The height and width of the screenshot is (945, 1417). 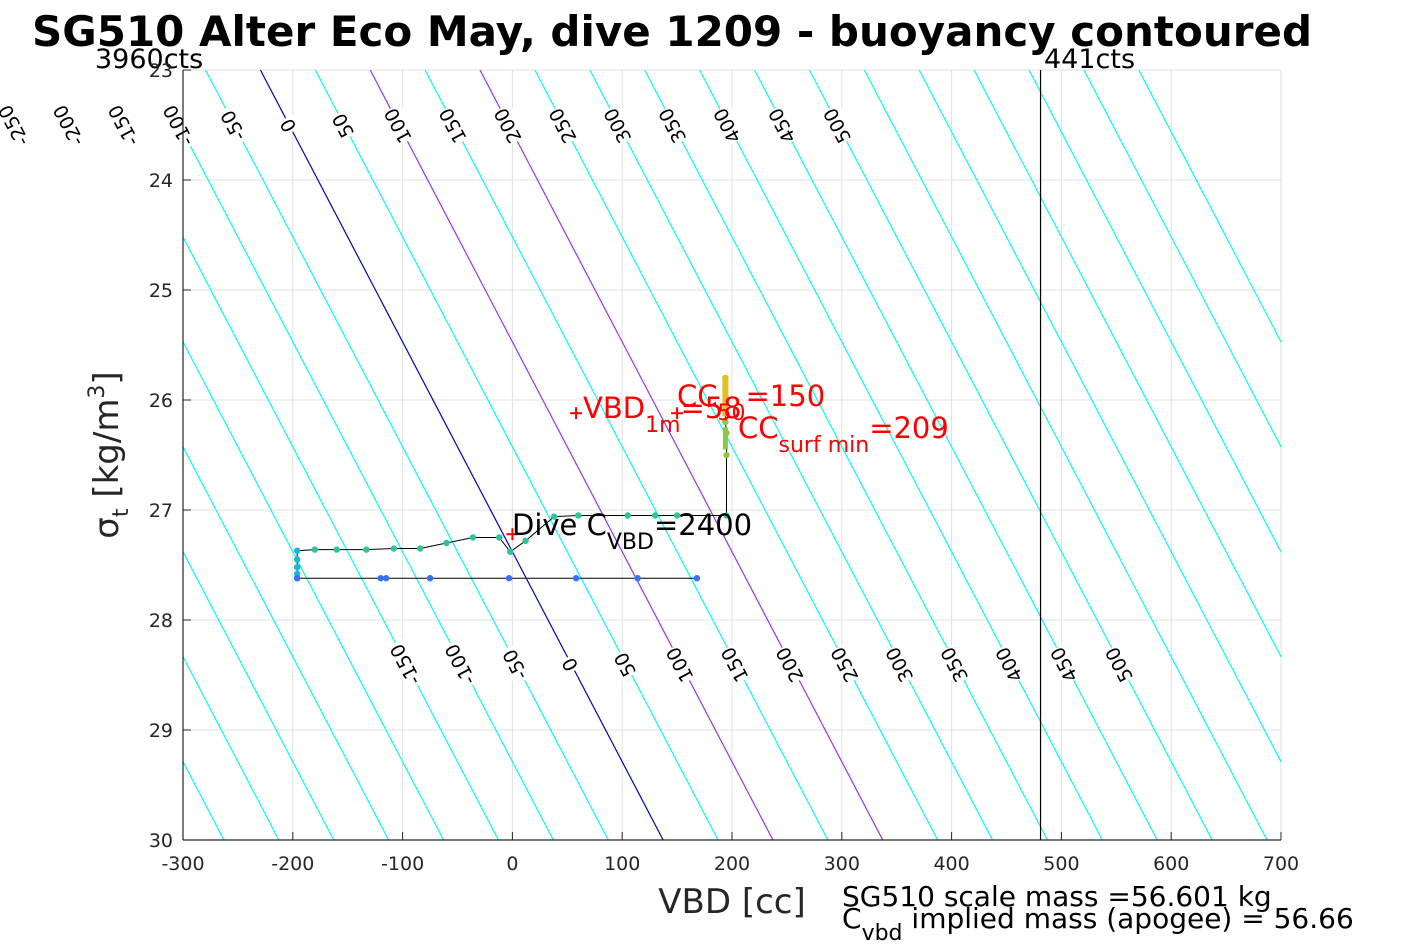 What do you see at coordinates (751, 402) in the screenshot?
I see `cc50-annotation: CC50=150` at bounding box center [751, 402].